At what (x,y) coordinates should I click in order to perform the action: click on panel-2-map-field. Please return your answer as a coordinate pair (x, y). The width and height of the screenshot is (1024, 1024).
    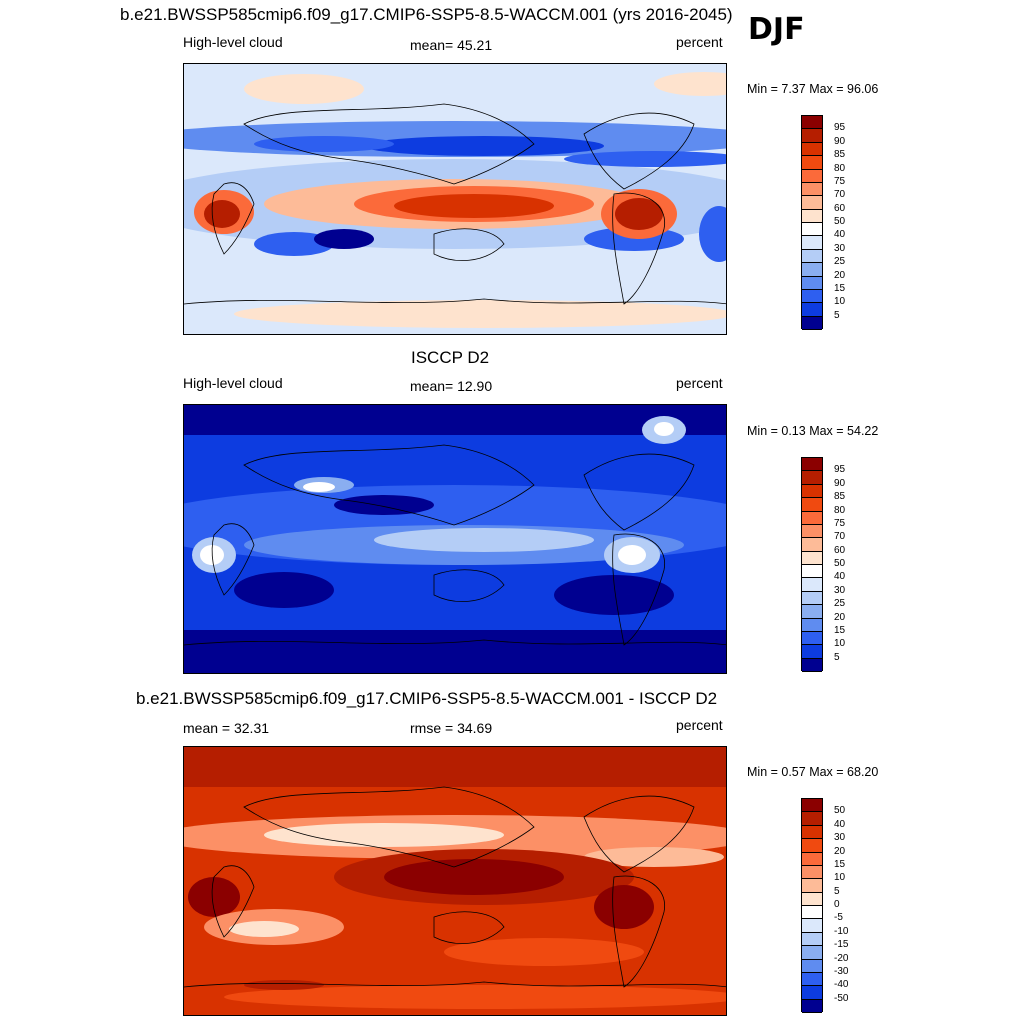
    Looking at the image, I should click on (455, 539).